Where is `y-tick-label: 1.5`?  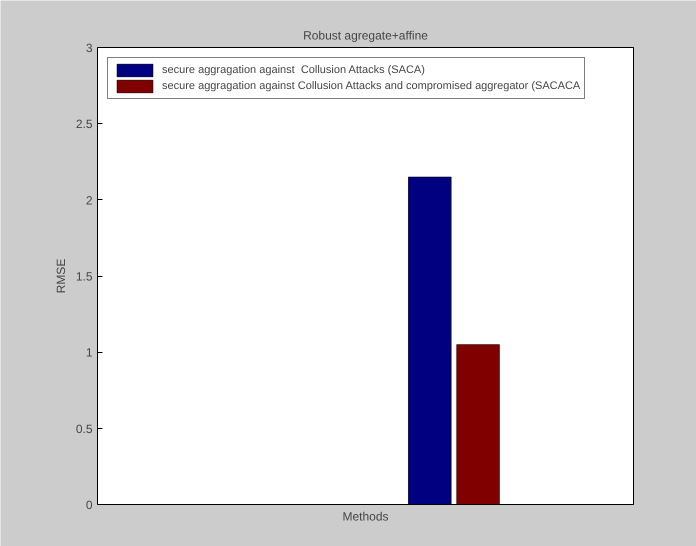
y-tick-label: 1.5 is located at coordinates (84, 277).